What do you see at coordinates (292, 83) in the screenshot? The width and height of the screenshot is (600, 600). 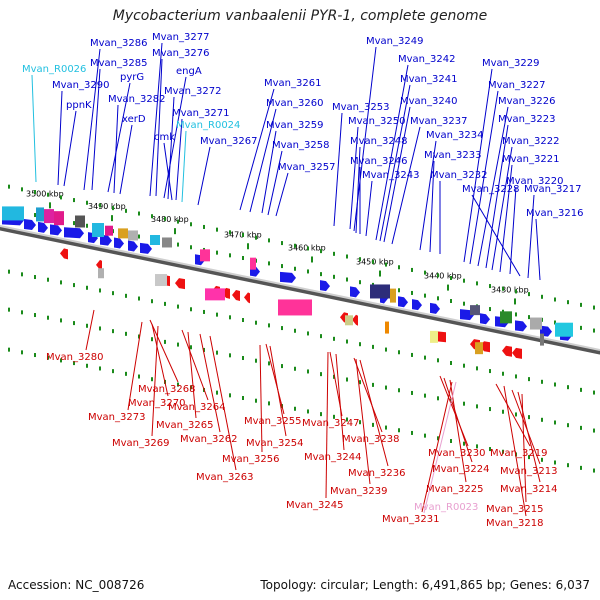 I see `gene-label: Mvan_3261` at bounding box center [292, 83].